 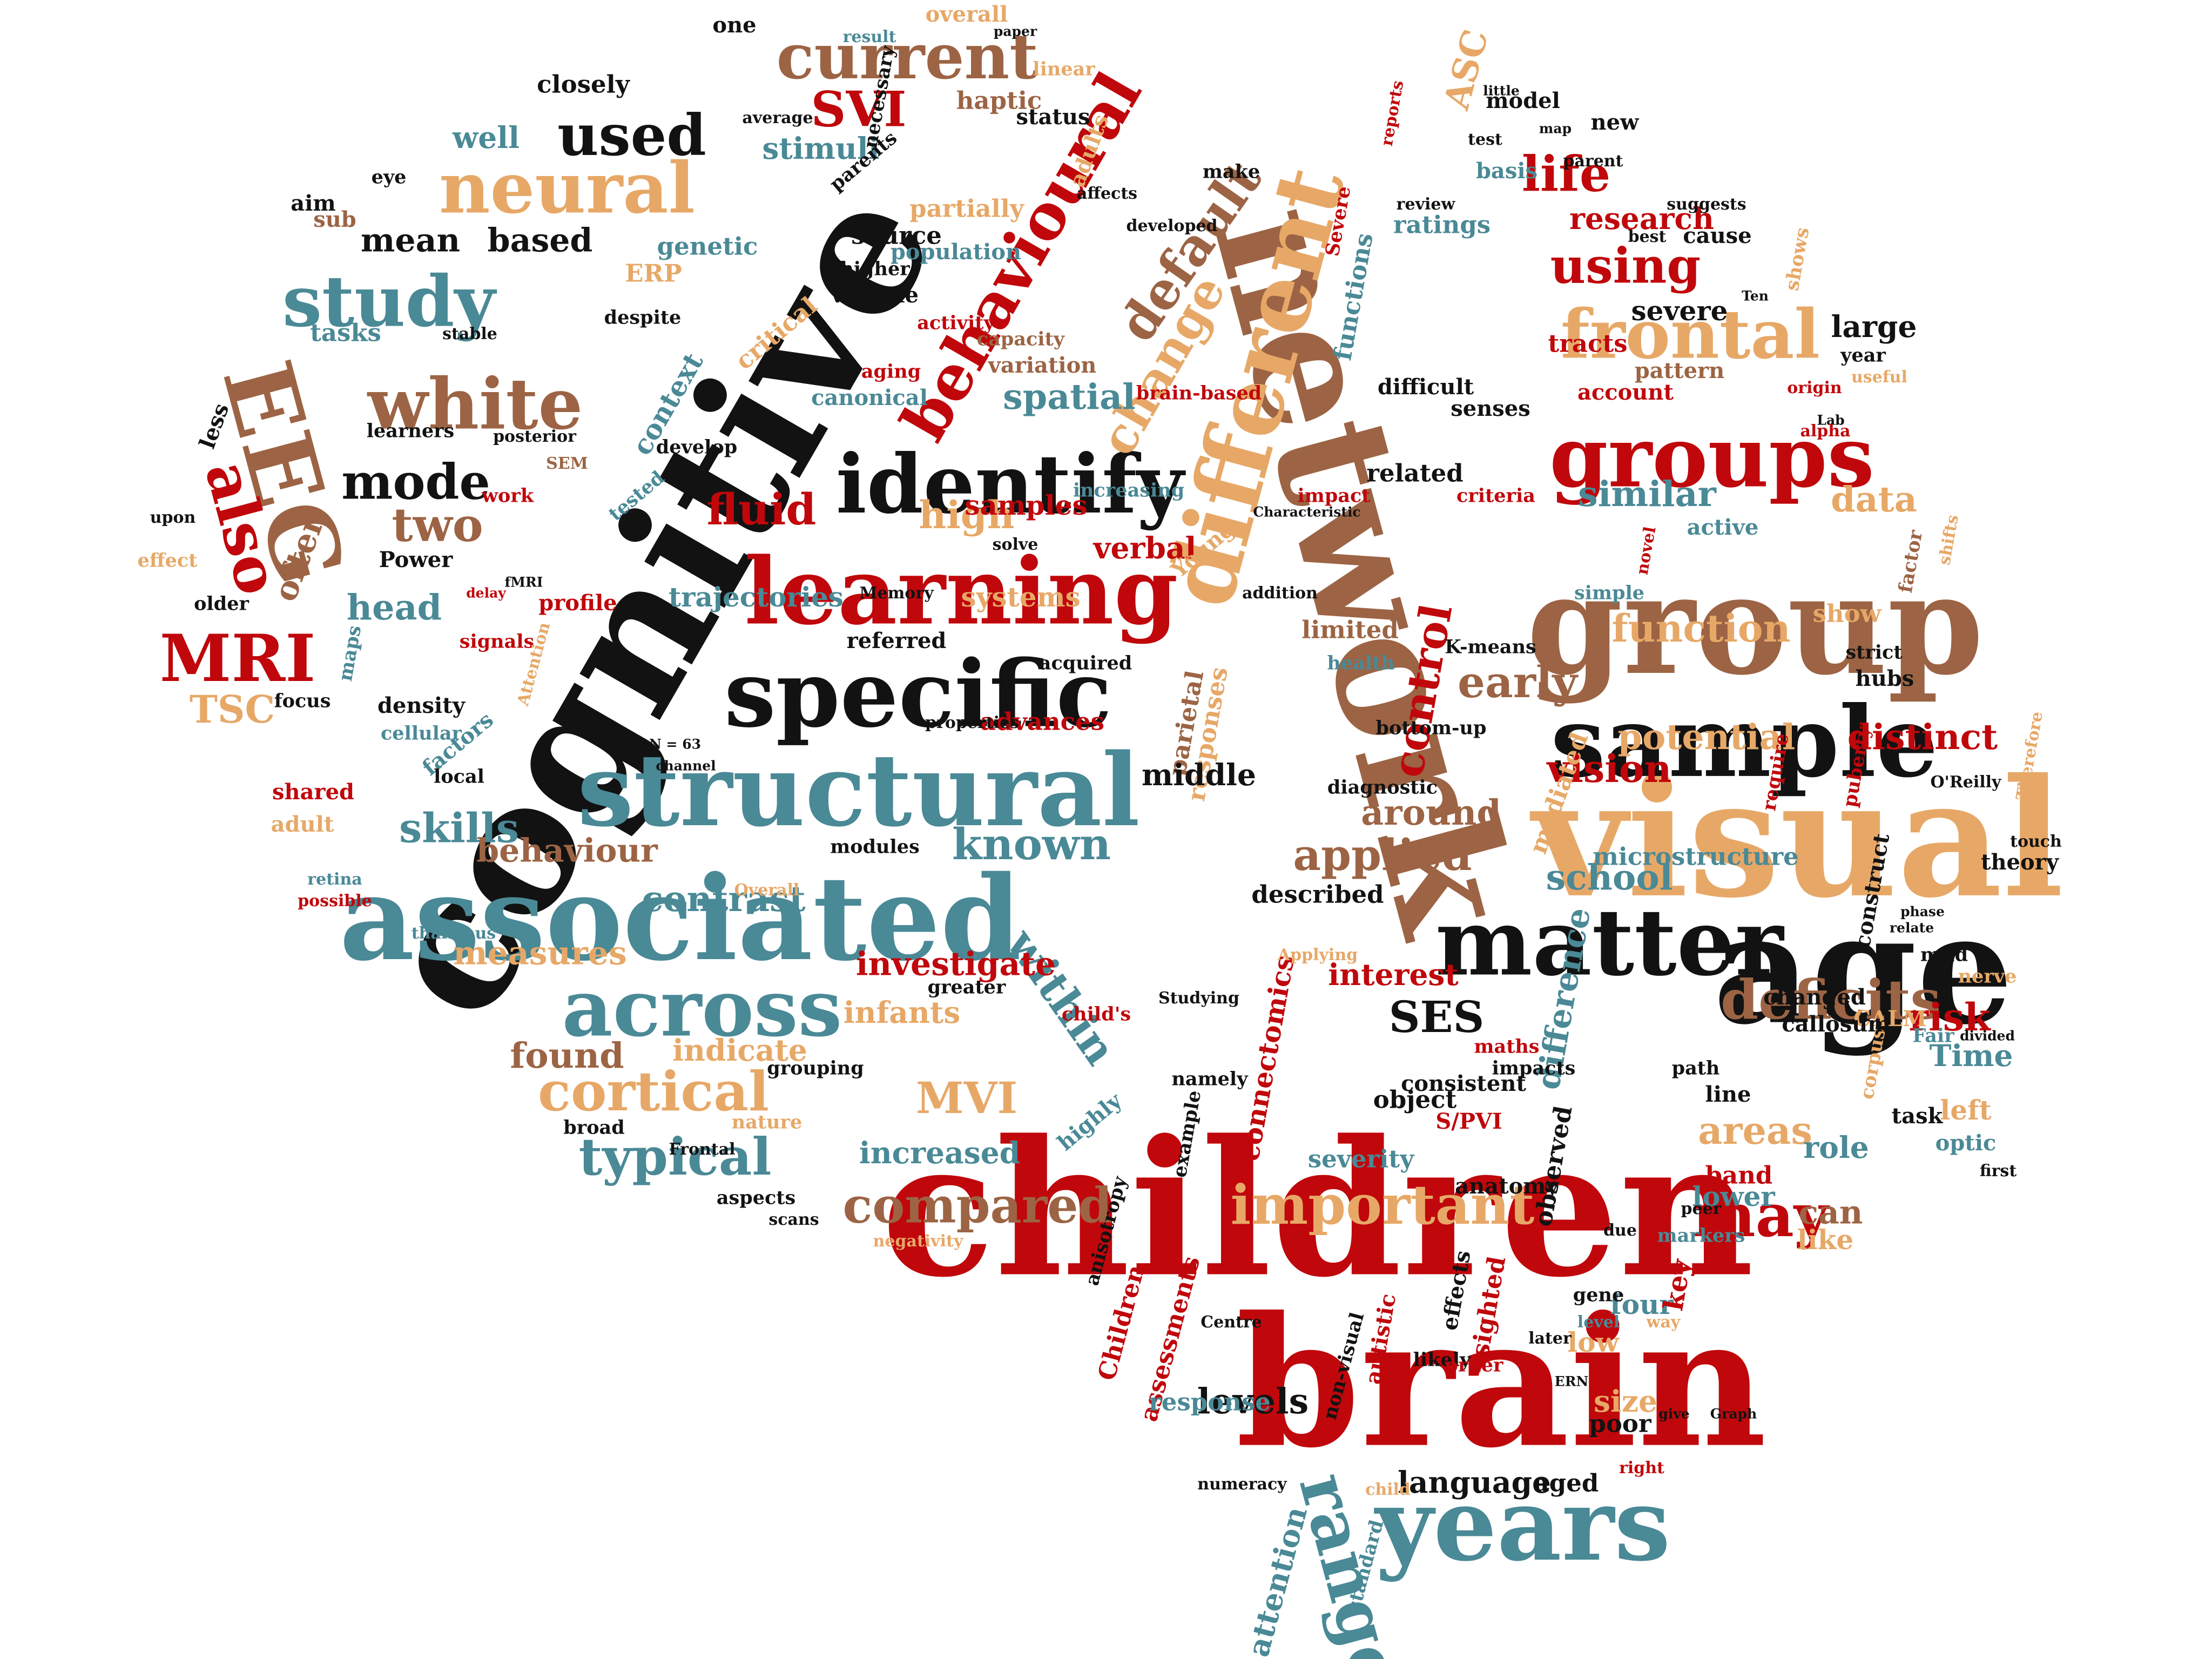 What do you see at coordinates (1042, 721) in the screenshot?
I see `word-advances: advances` at bounding box center [1042, 721].